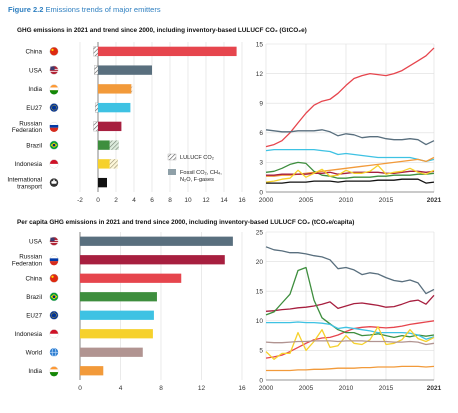  I want to click on bar-fossil-china, so click(167, 51).